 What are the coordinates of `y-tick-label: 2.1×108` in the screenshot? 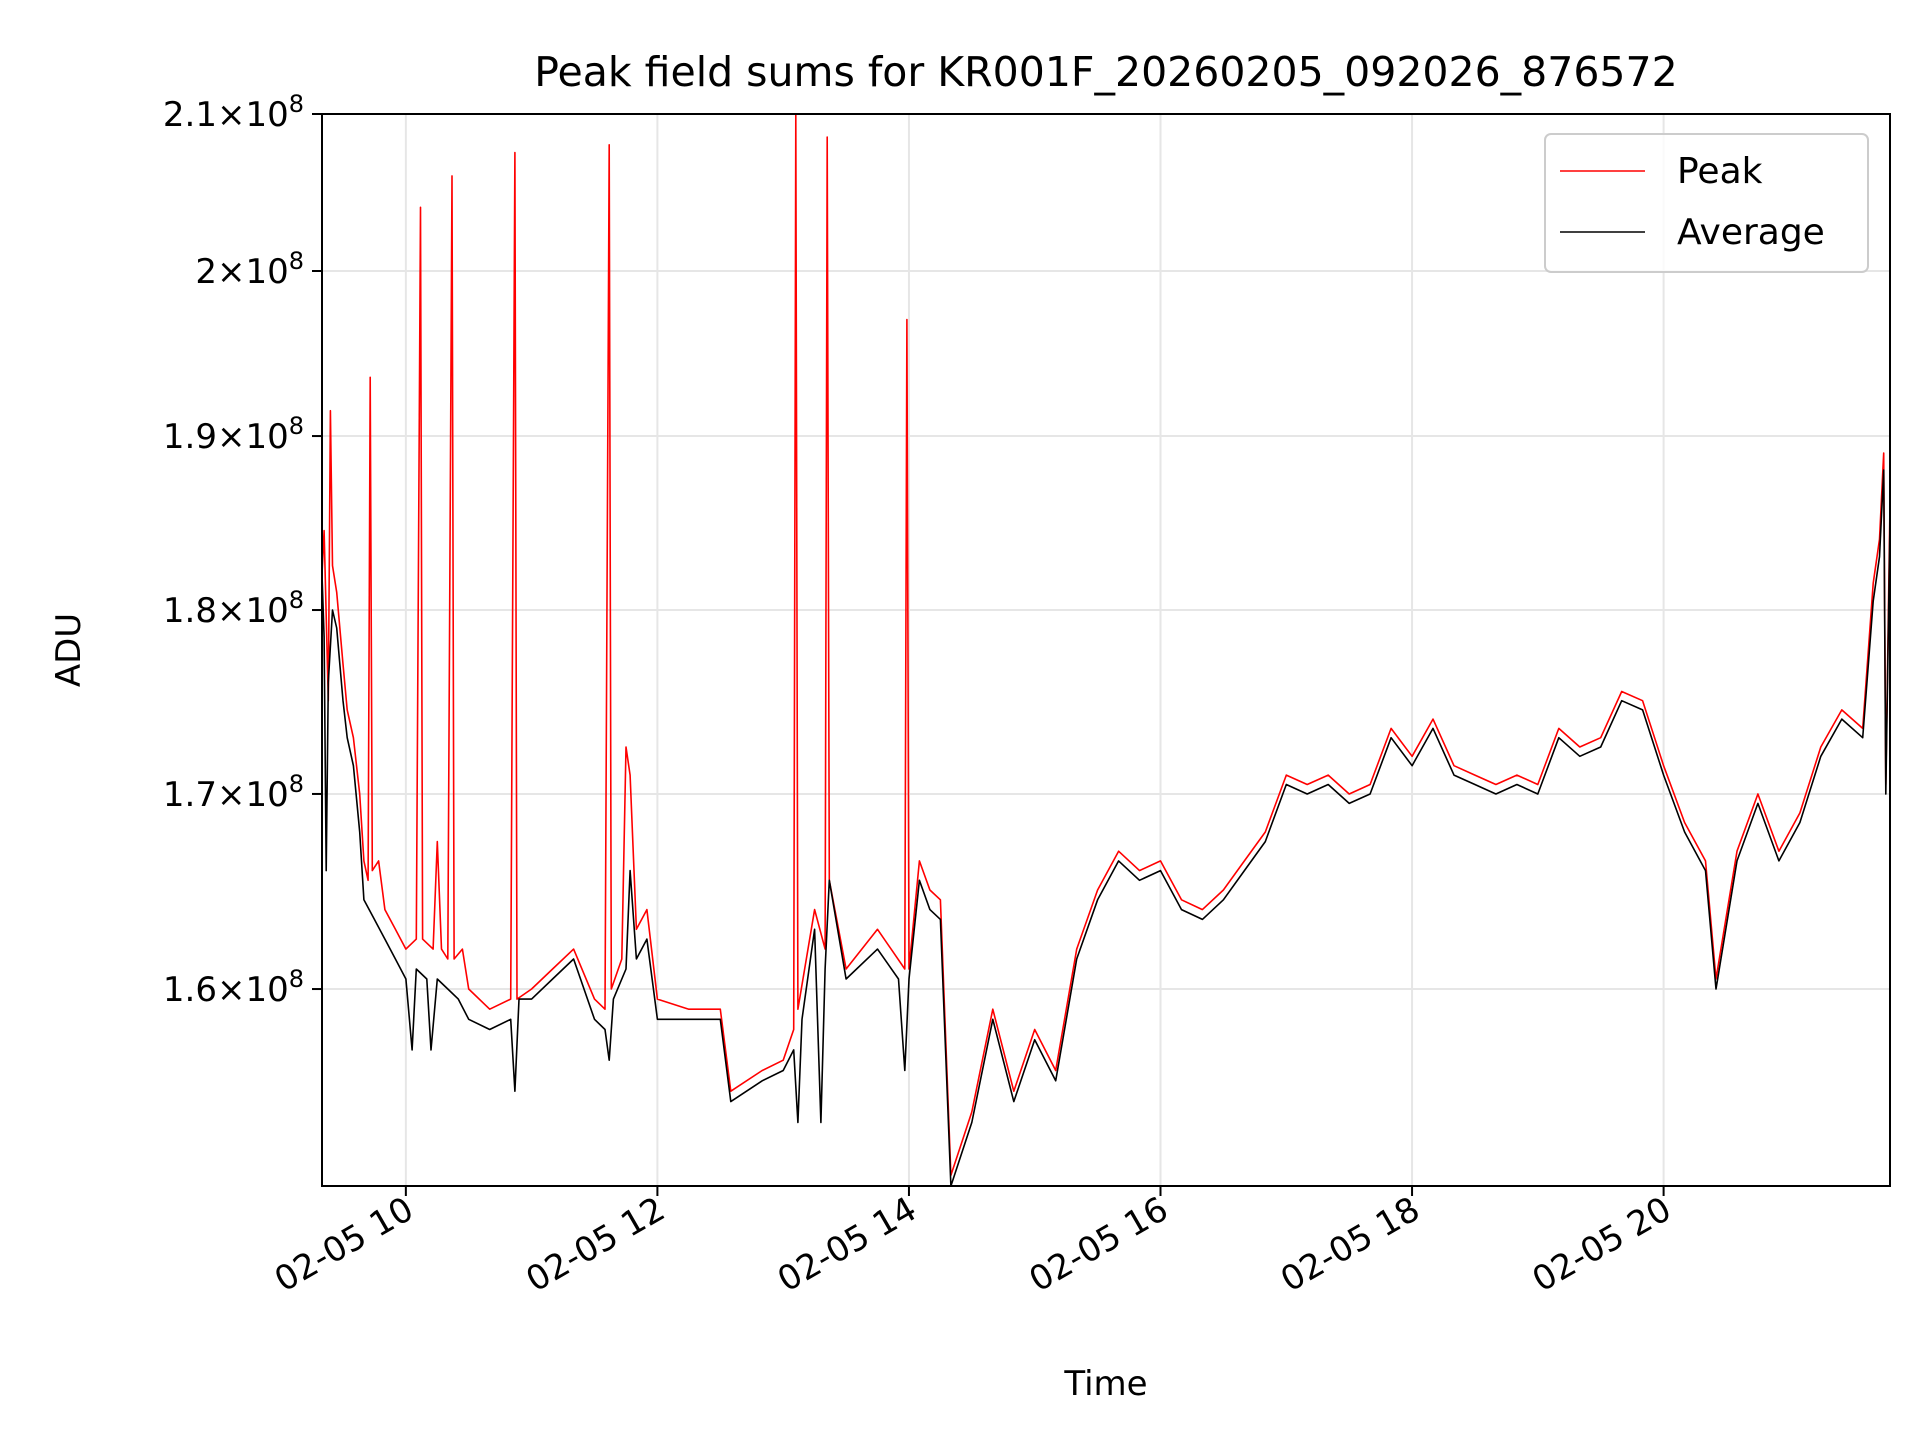 It's located at (233, 112).